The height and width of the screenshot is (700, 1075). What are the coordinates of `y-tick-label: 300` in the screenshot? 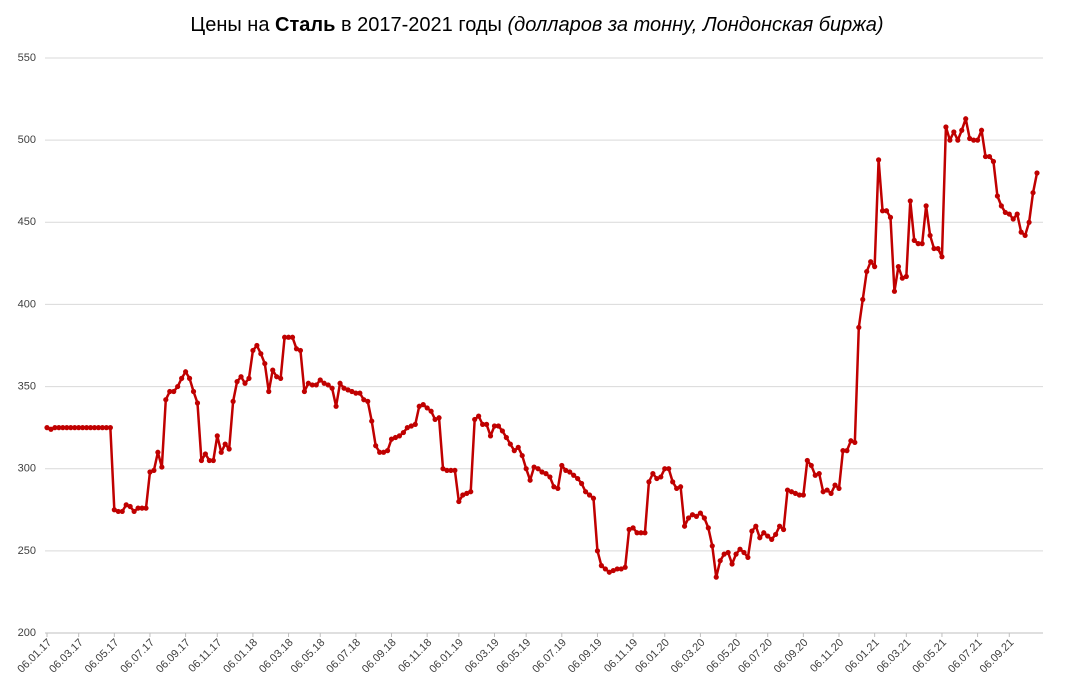 It's located at (27, 469).